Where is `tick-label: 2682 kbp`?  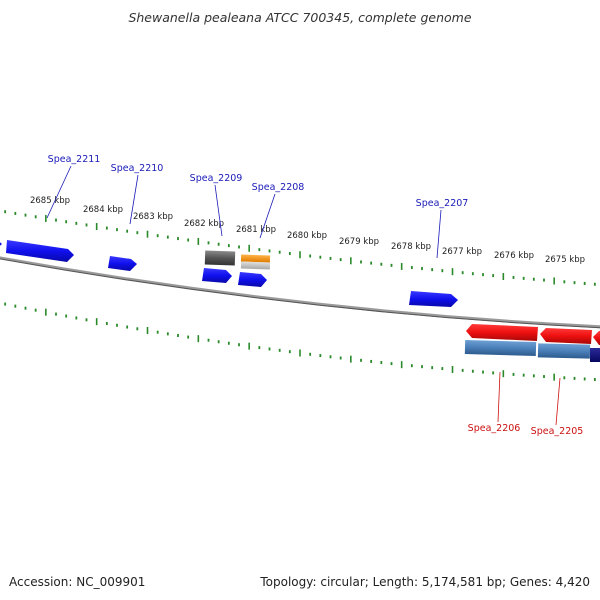 tick-label: 2682 kbp is located at coordinates (204, 224).